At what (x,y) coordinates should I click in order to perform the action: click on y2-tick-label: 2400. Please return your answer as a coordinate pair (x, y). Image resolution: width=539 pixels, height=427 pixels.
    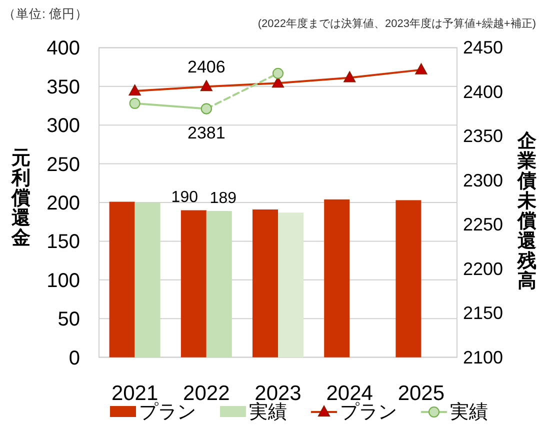
    Looking at the image, I should click on (483, 92).